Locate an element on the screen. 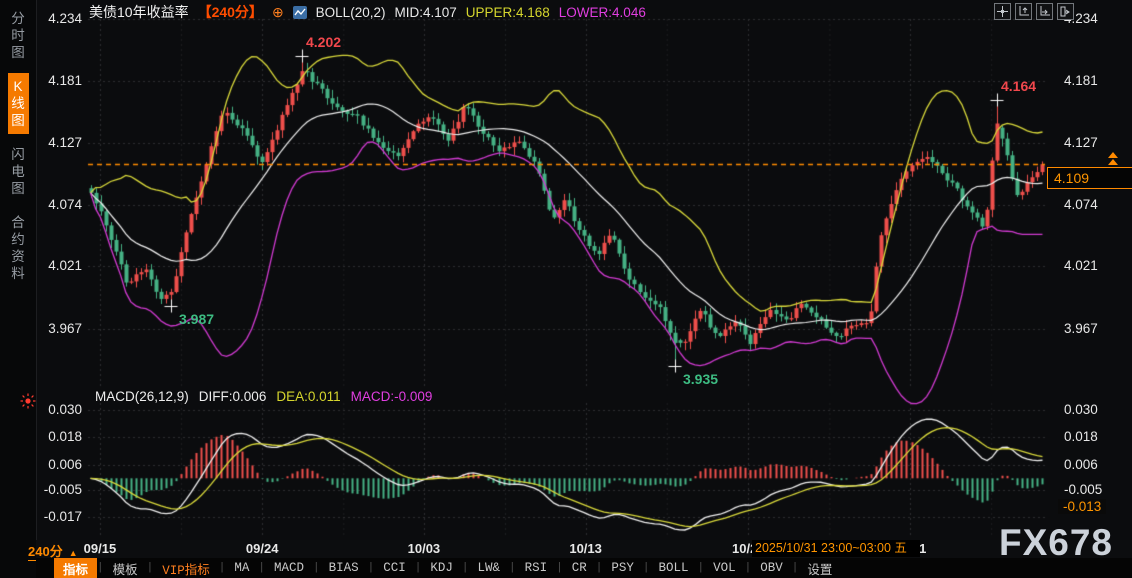 The width and height of the screenshot is (1132, 578). sidebar: 分时图 K线图 闪电图 合约资料 is located at coordinates (18, 289).